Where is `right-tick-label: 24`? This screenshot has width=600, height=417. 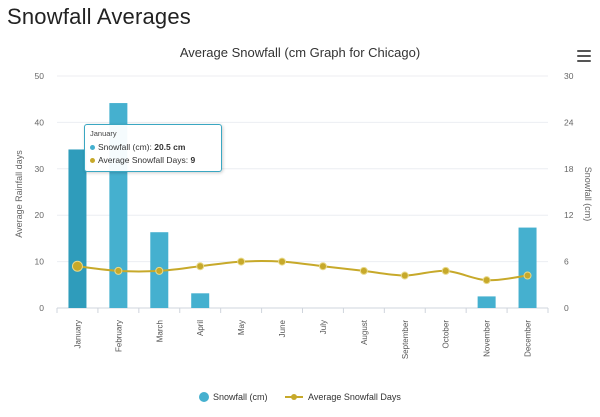 right-tick-label: 24 is located at coordinates (569, 122).